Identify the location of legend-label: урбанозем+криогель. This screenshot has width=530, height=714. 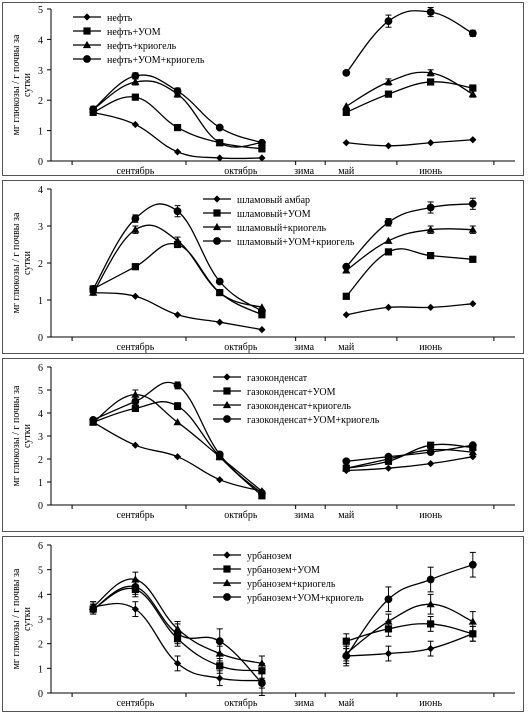
(291, 584).